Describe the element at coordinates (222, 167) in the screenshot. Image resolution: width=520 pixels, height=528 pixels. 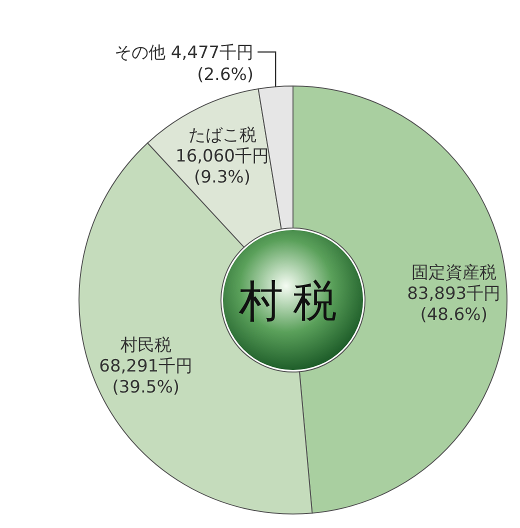
I see `data-label: 16,060千円 (9.3%)` at that location.